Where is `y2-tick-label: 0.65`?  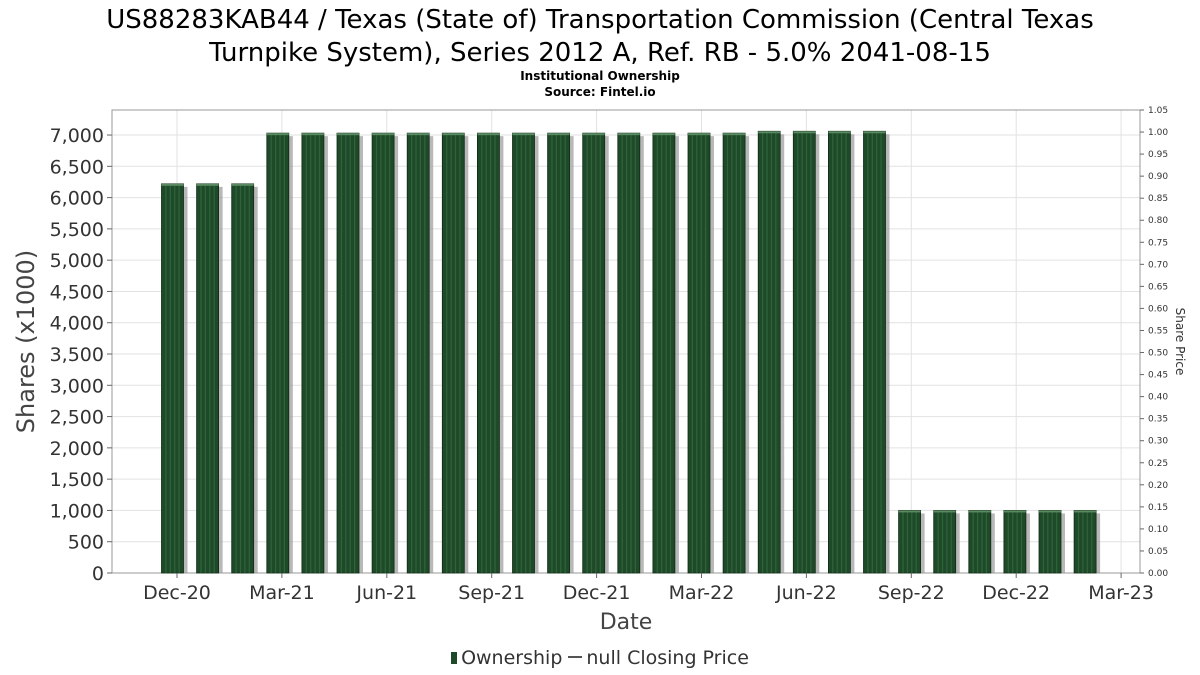
y2-tick-label: 0.65 is located at coordinates (1158, 287).